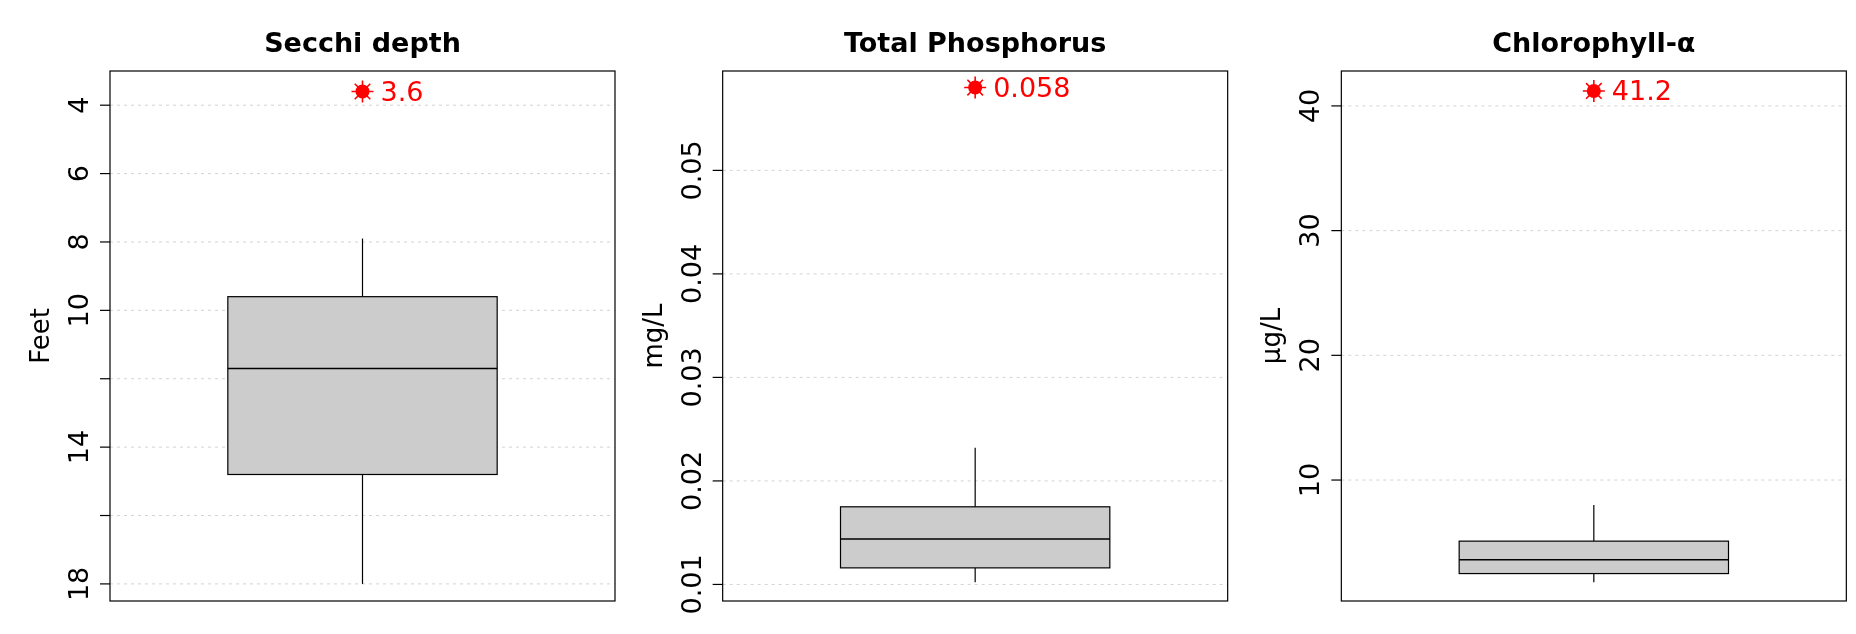 The width and height of the screenshot is (1856, 634). I want to click on y-tick-label: 0.02, so click(691, 480).